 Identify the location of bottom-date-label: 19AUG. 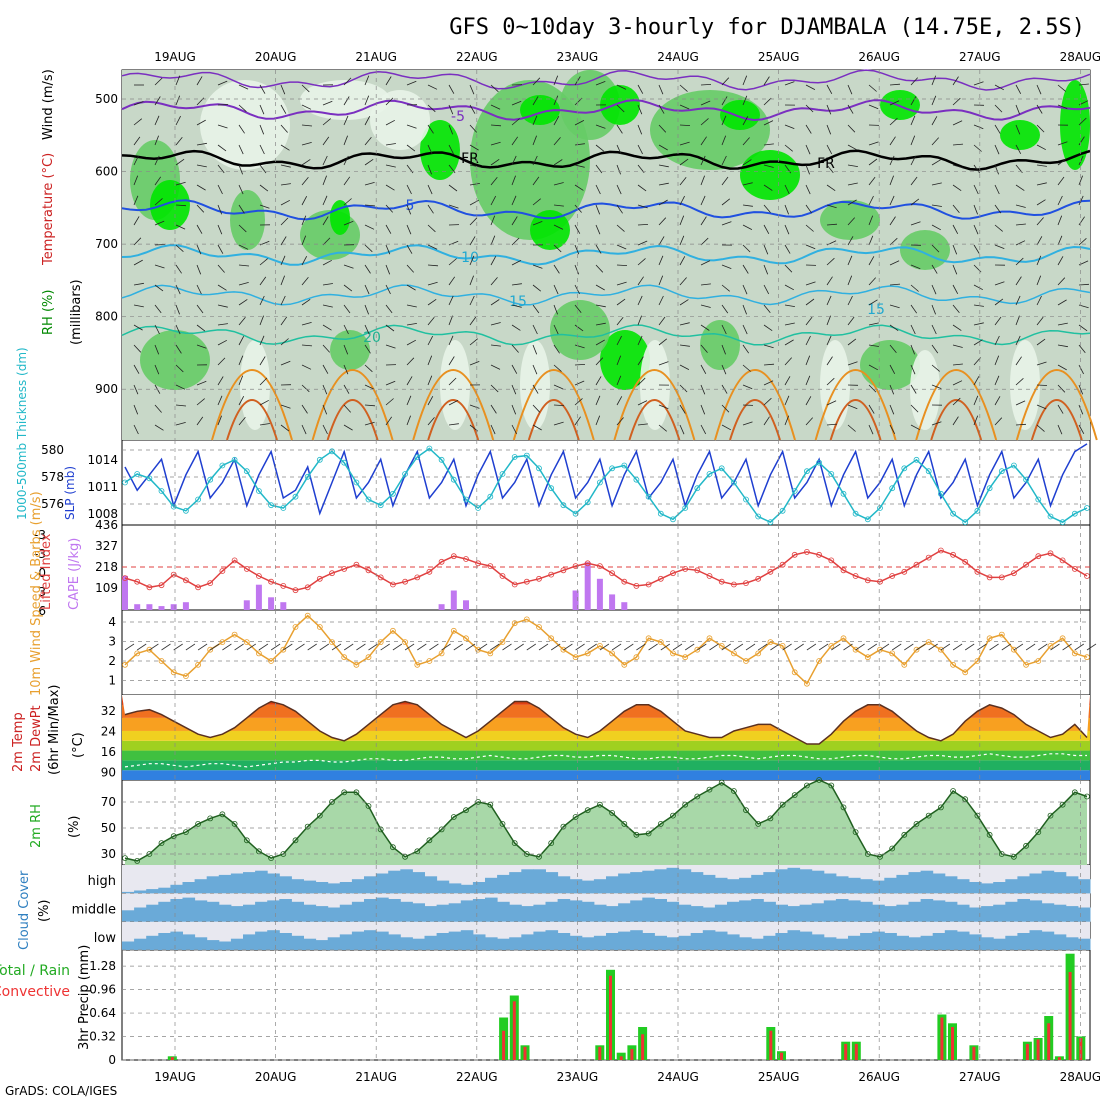
(175, 1077).